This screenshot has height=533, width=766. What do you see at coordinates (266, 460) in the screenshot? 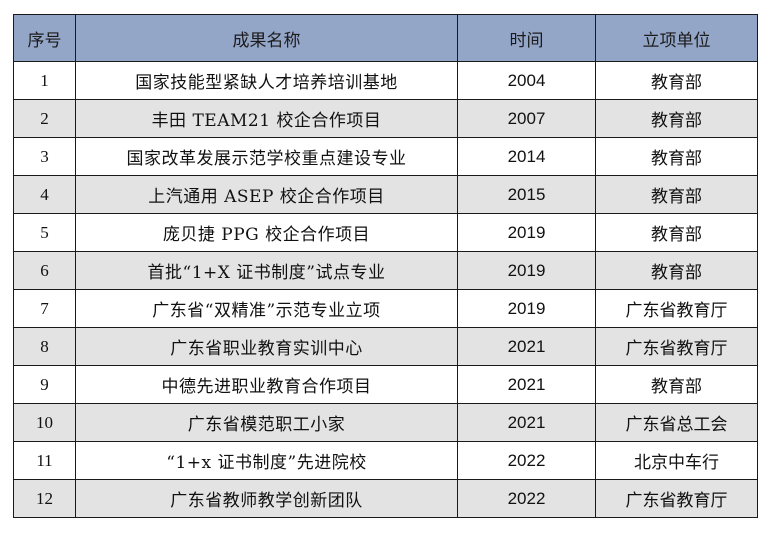
I see `cell-achievement-name: “1+x 证书制度”先进院校` at bounding box center [266, 460].